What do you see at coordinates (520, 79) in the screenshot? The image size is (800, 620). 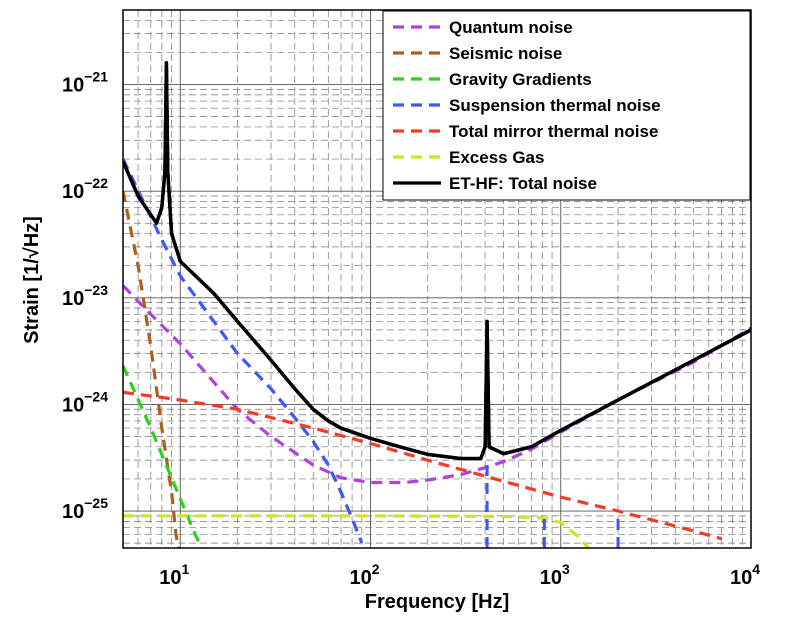 I see `legend-label-gravity-gradients: Gravity Gradients` at bounding box center [520, 79].